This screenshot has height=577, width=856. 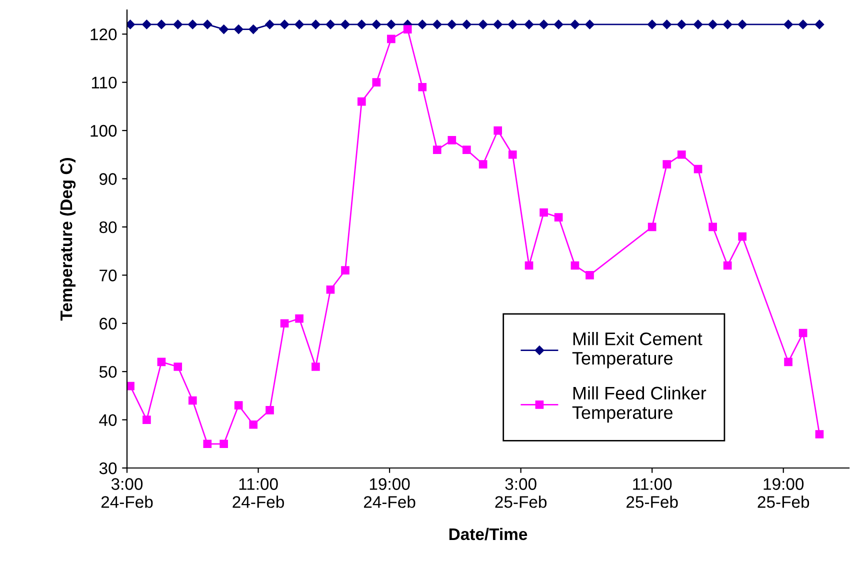 What do you see at coordinates (258, 493) in the screenshot?
I see `x-tick-label: 11:00 24-Feb` at bounding box center [258, 493].